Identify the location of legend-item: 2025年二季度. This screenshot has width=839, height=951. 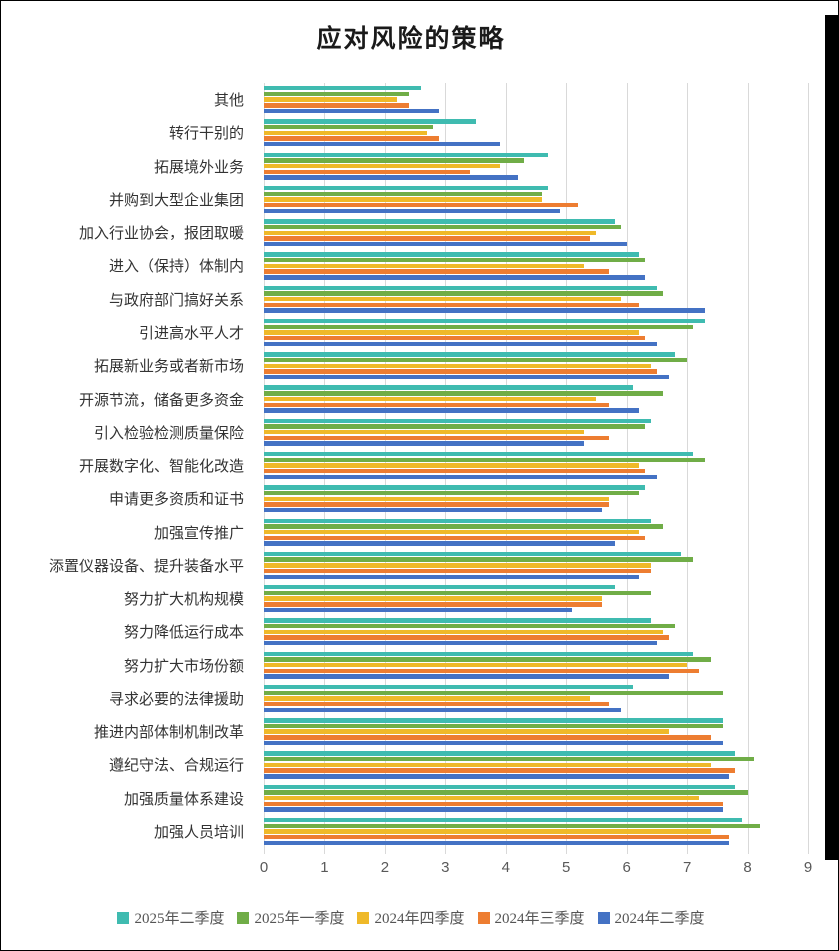
(170, 917).